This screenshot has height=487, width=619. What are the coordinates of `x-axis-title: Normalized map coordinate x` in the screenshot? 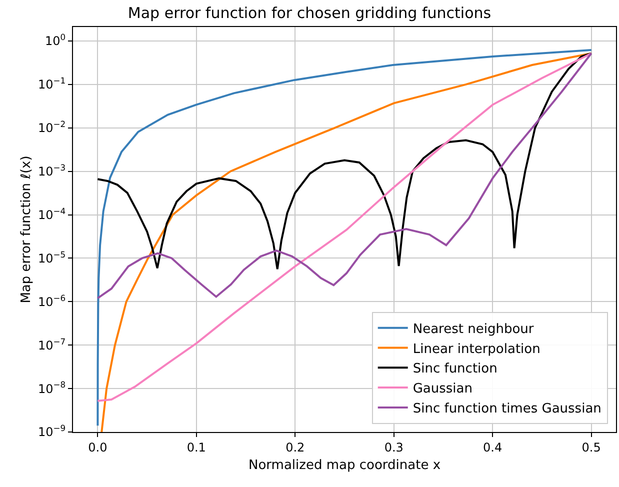 It's located at (344, 465).